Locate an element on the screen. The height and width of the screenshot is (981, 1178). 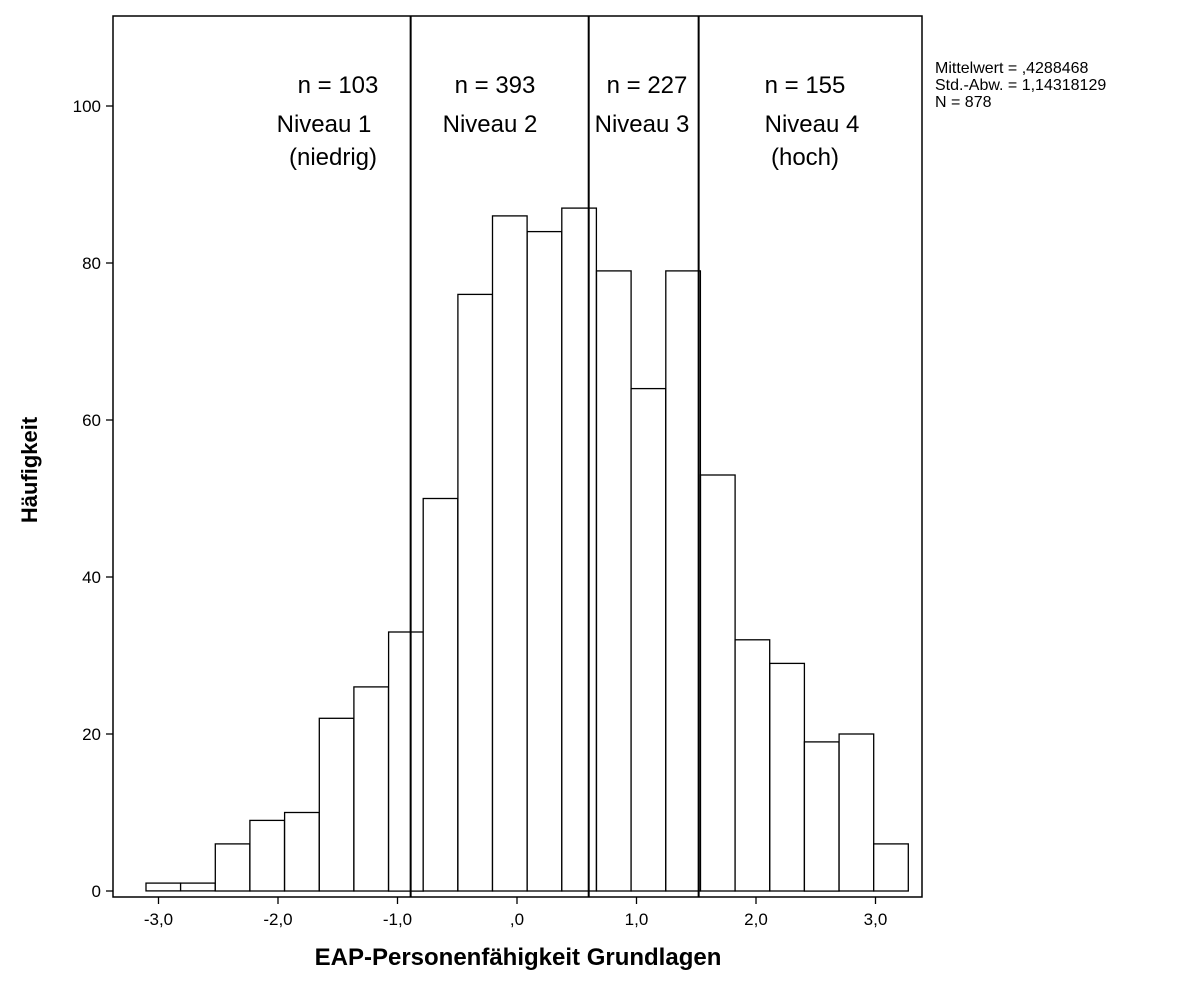
level-2-name: Niveau 2 is located at coordinates (490, 124).